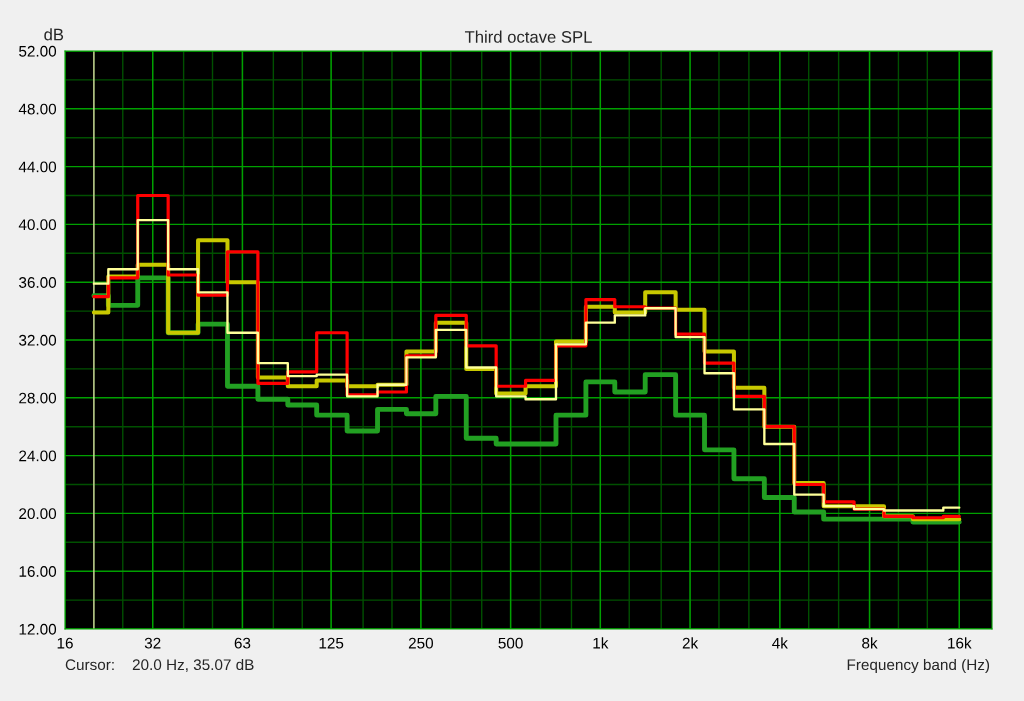 The width and height of the screenshot is (1024, 701). I want to click on y-tick-label: 48.00, so click(37, 109).